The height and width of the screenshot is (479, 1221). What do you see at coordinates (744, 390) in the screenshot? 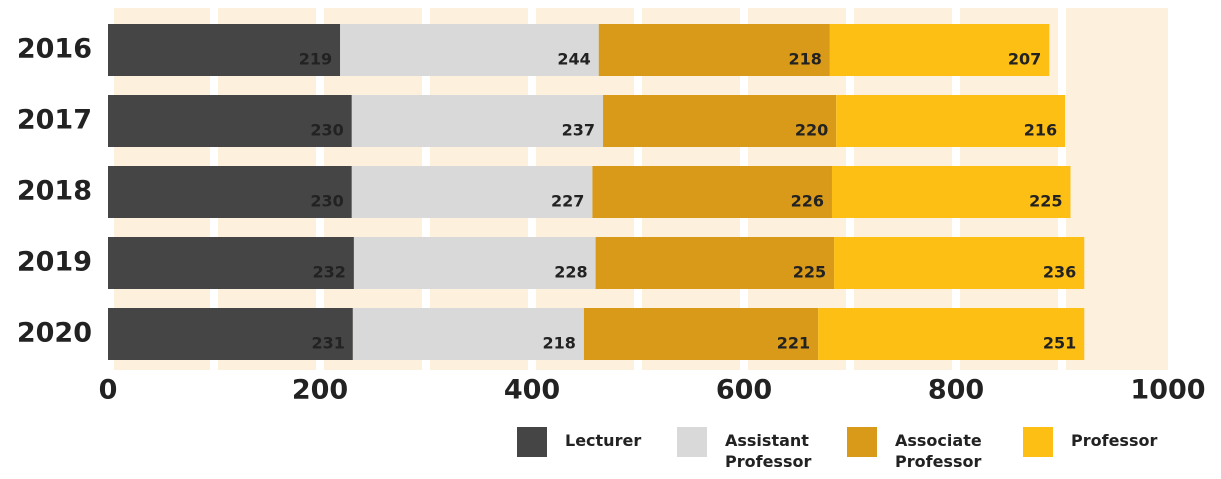
I see `x-tick-label: 600` at bounding box center [744, 390].